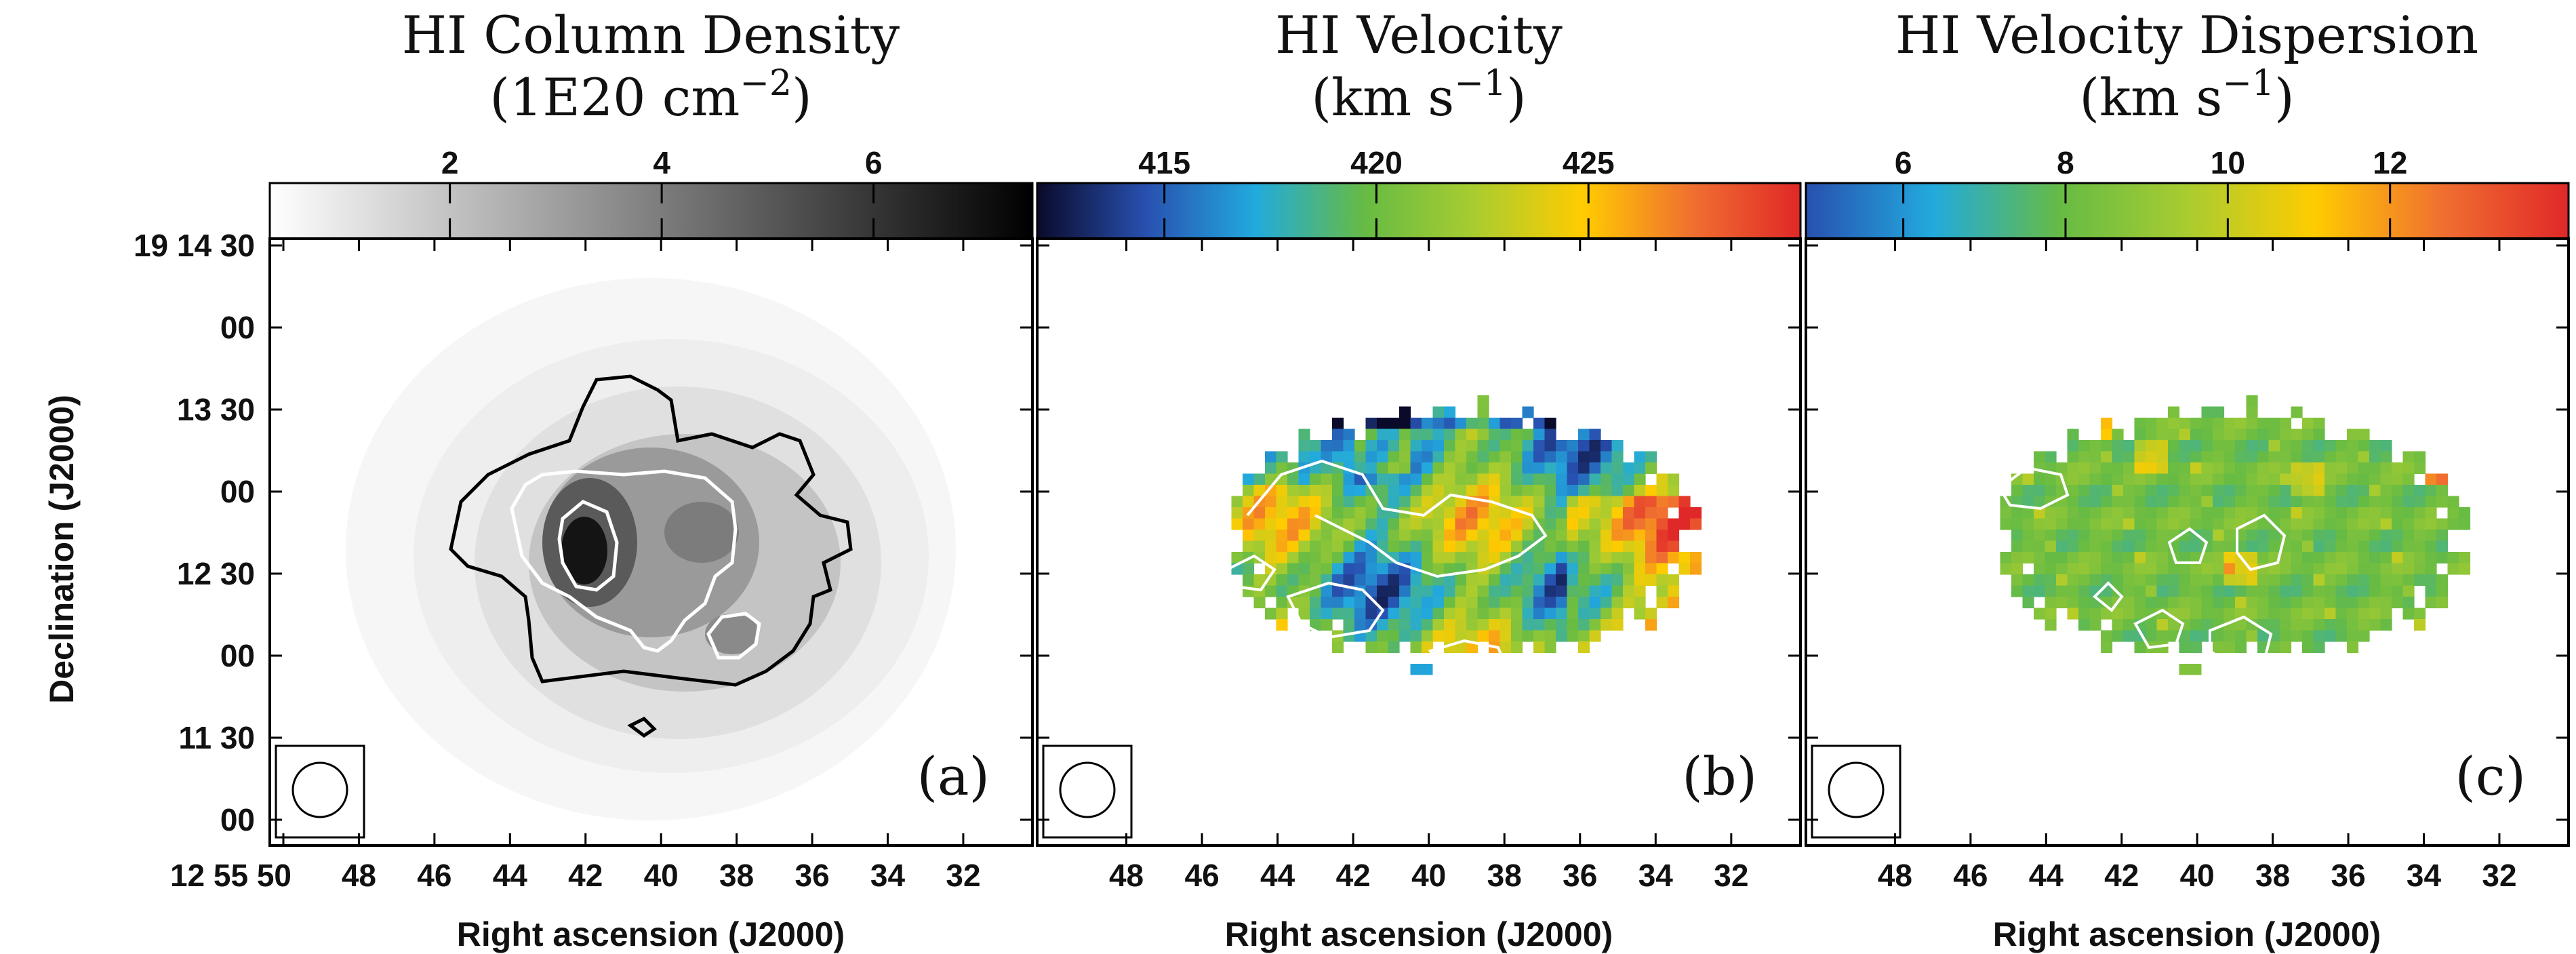 The height and width of the screenshot is (954, 2576). Describe the element at coordinates (1201, 875) in the screenshot. I see `x-tick-label: 46` at that location.